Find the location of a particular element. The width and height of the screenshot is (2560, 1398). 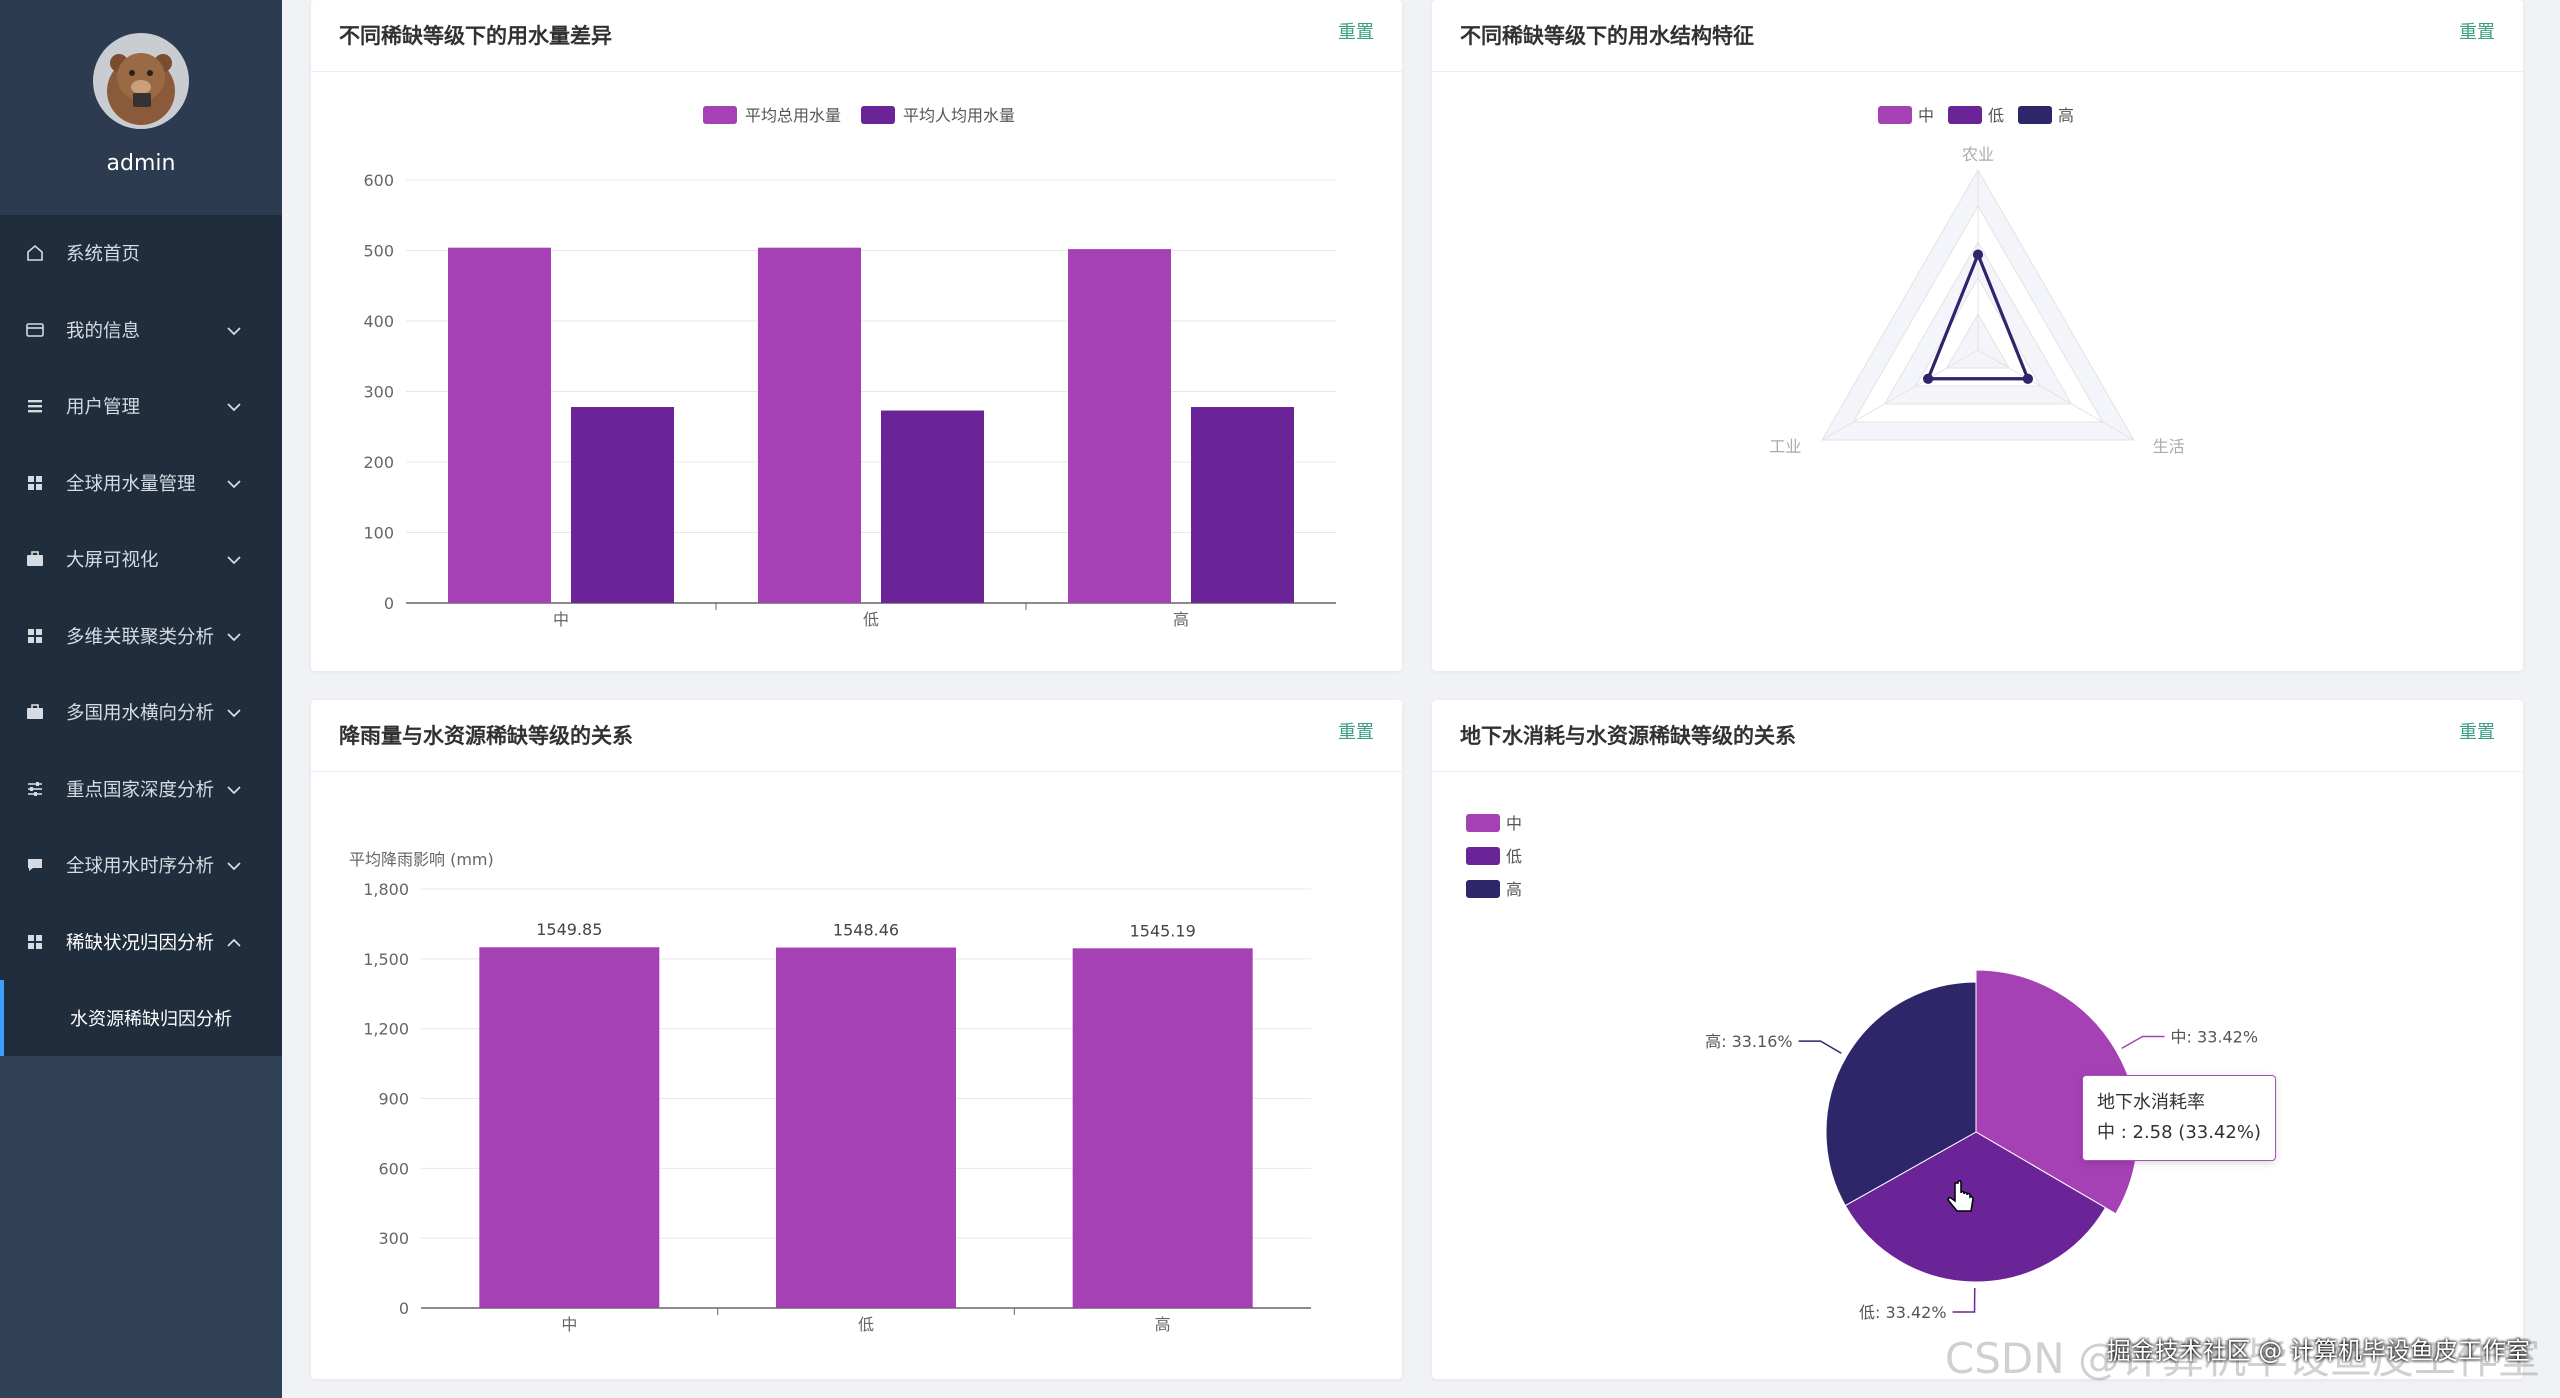

radar-indicator-label: 农业 is located at coordinates (1978, 154).